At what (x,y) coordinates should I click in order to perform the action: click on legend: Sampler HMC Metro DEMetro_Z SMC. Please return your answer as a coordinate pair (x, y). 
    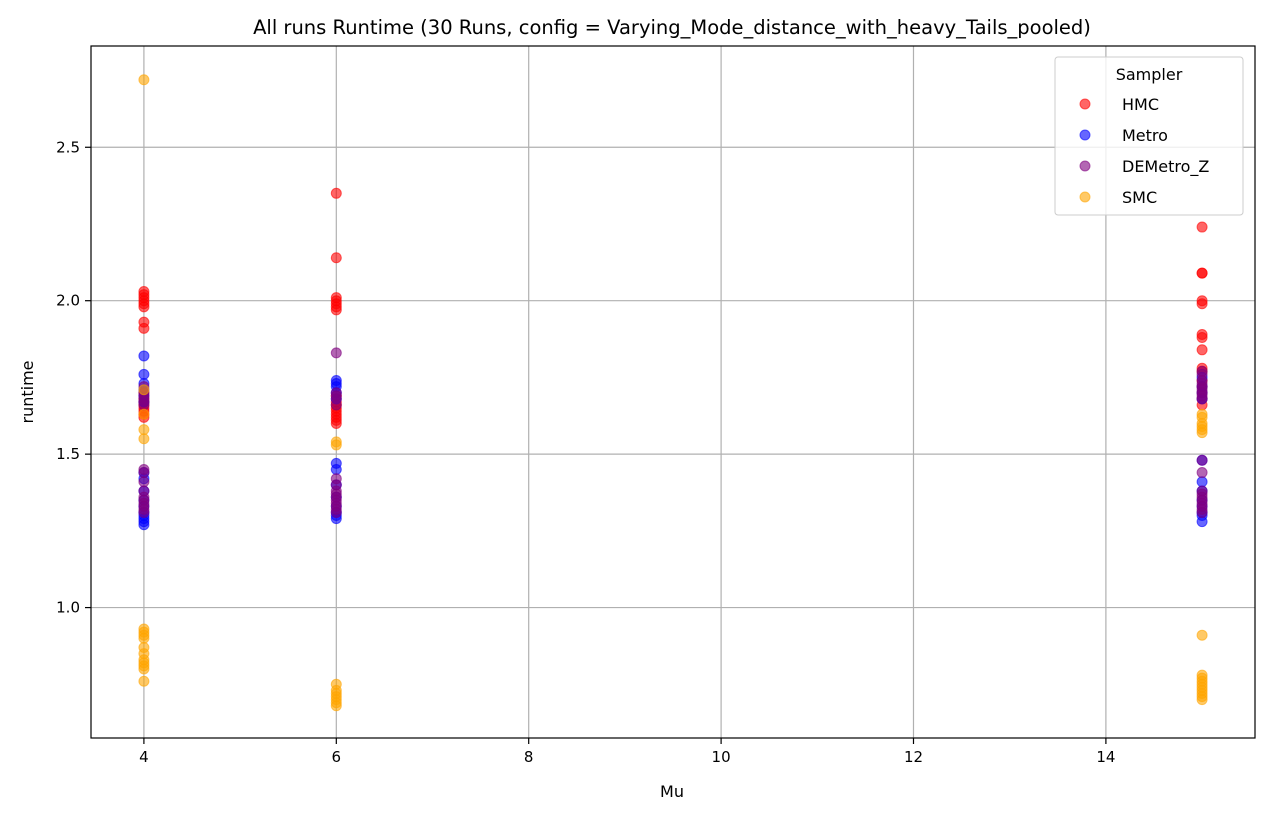
    Looking at the image, I should click on (1149, 136).